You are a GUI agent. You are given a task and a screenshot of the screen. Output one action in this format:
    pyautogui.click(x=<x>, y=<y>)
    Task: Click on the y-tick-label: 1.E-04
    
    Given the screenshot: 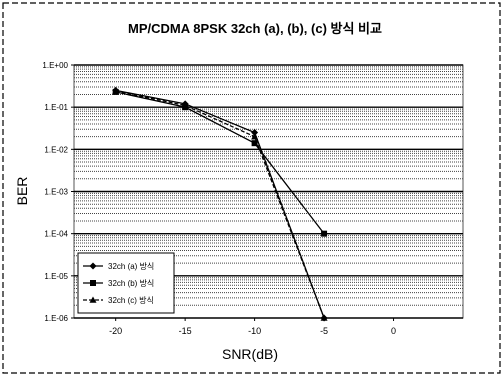 What is the action you would take?
    pyautogui.click(x=56, y=234)
    